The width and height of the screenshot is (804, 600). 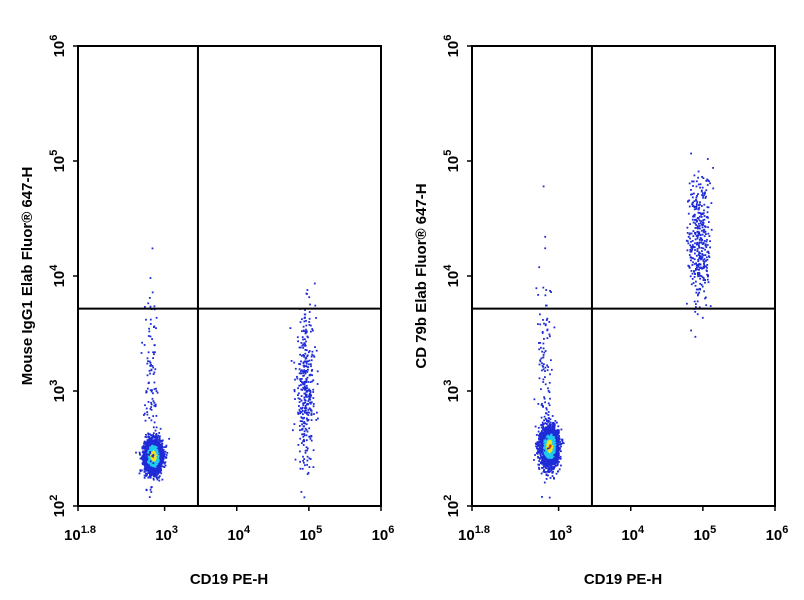 I want to click on x-tick-labels: 101.8 103 104 105 106, so click(x=229, y=525).